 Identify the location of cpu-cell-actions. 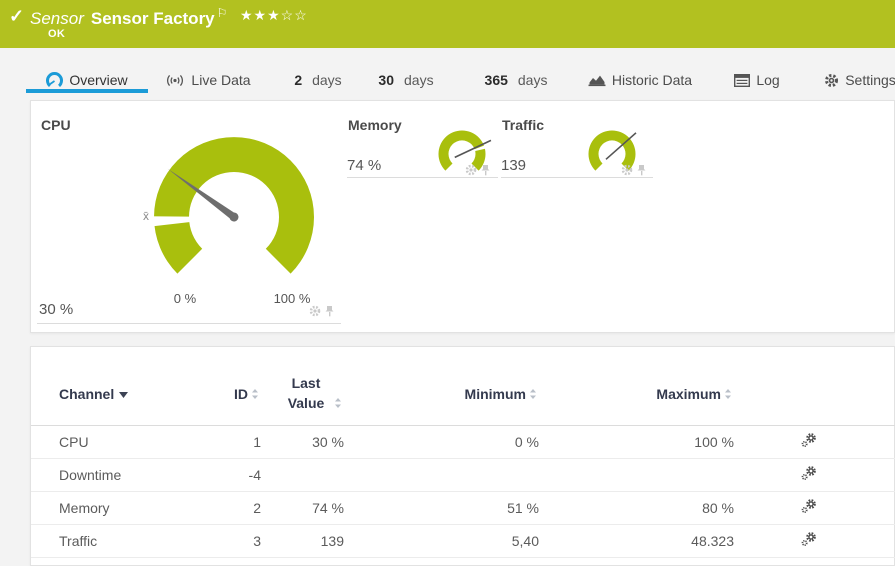
(322, 311).